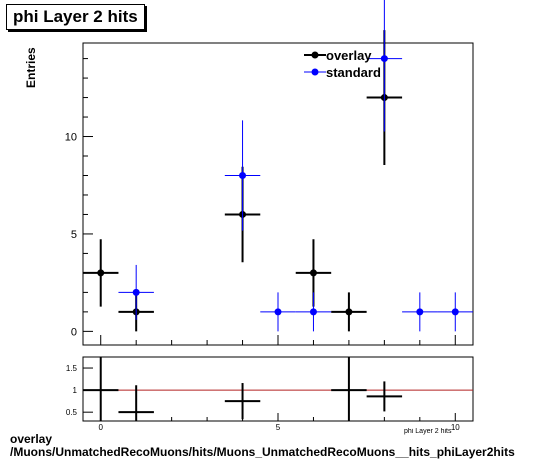  I want to click on ratio-x-tick-label: 5, so click(278, 427).